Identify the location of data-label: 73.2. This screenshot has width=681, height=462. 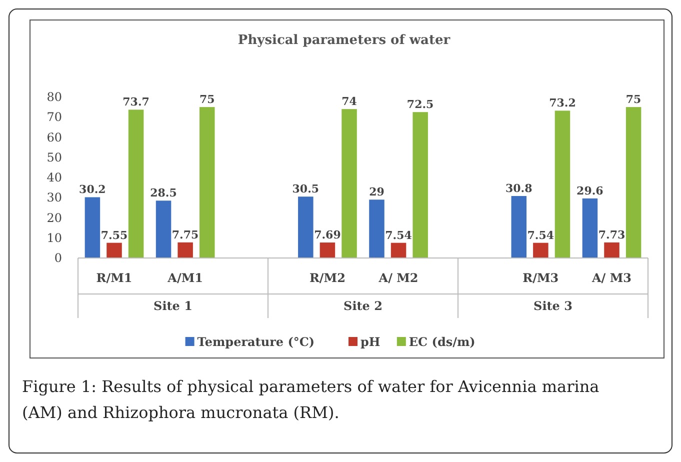
(562, 103).